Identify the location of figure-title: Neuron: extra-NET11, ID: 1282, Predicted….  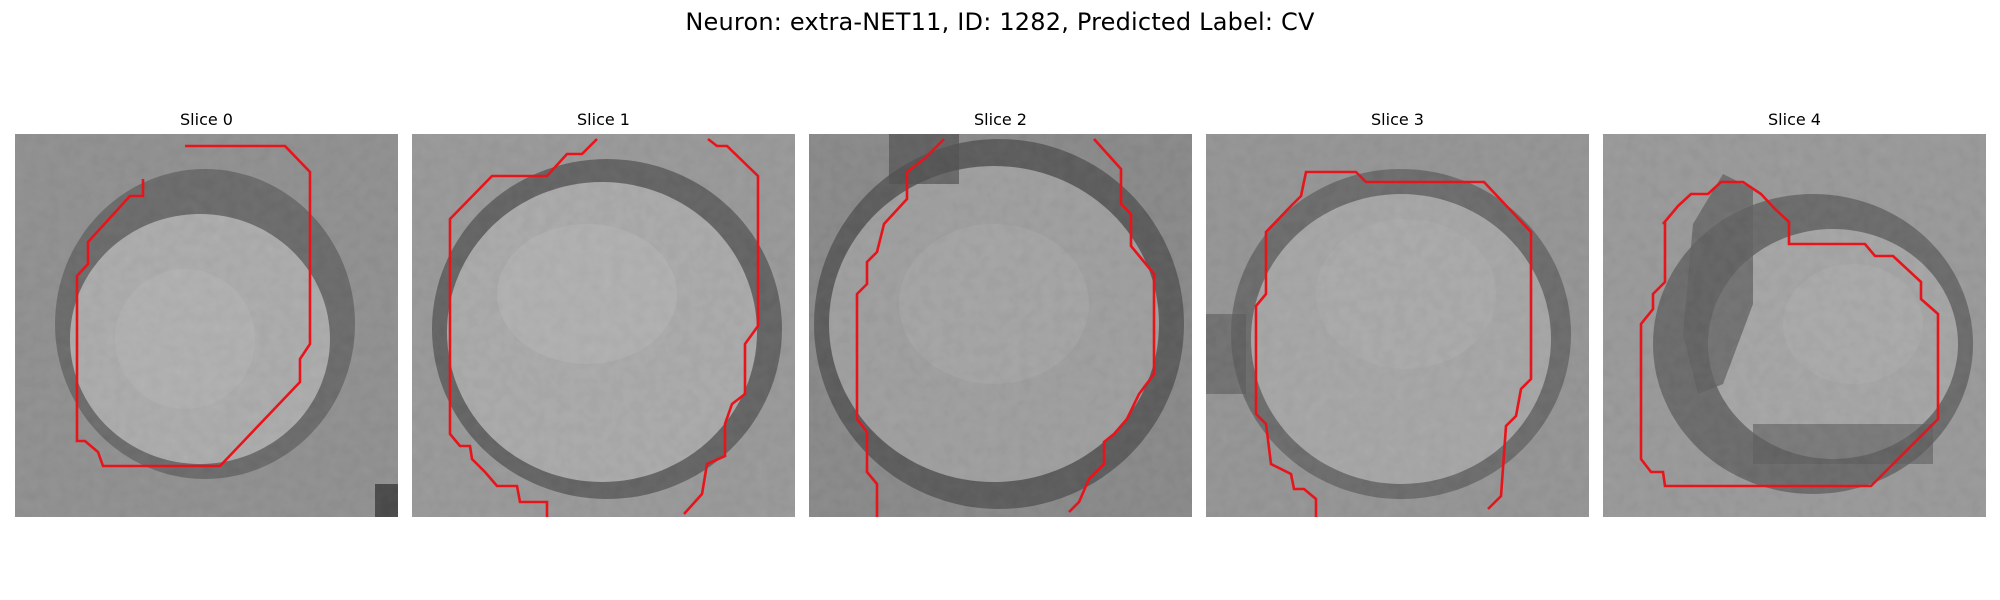
(1000, 22).